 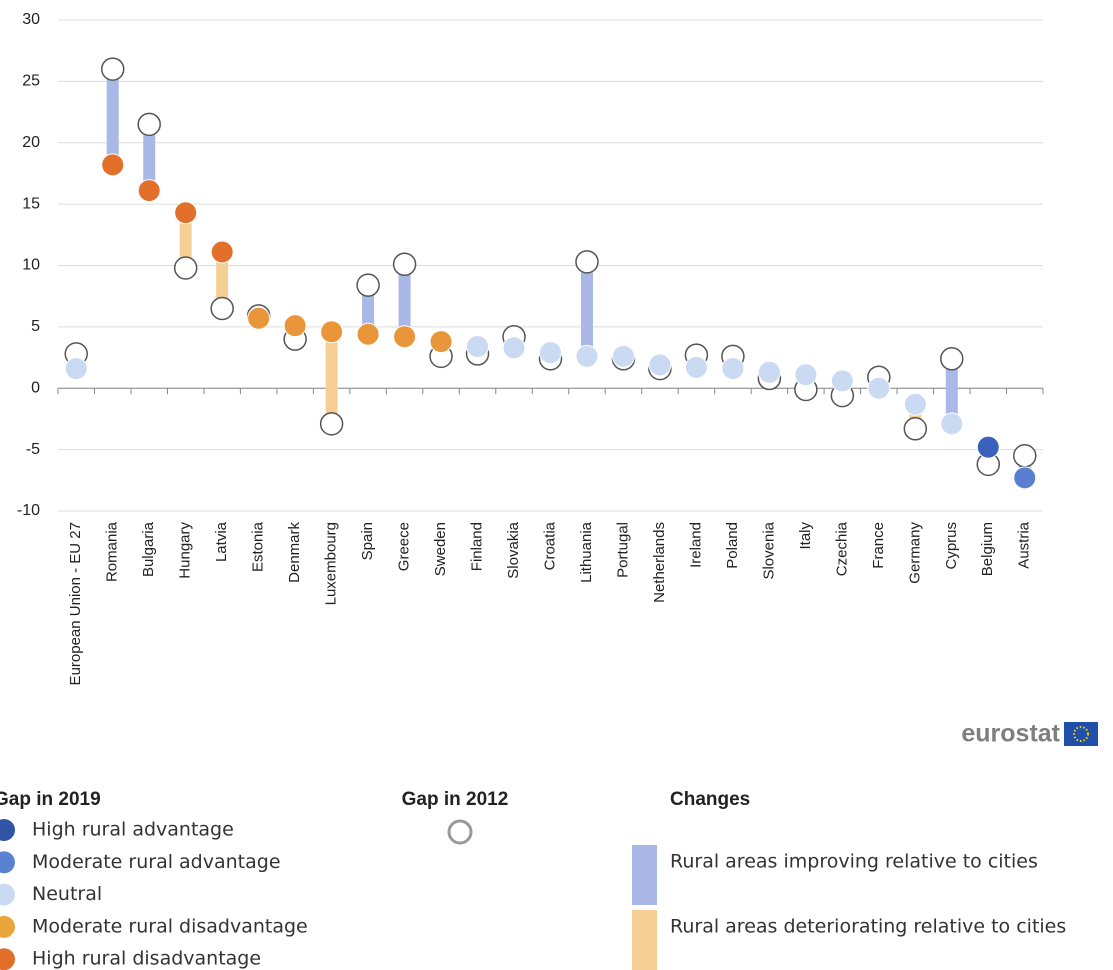 I want to click on x-tick-label: Italy, so click(x=805, y=536).